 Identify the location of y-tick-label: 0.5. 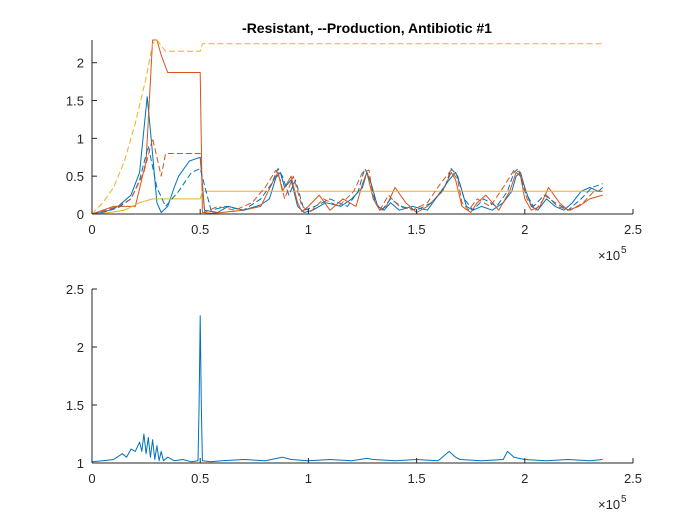
(75, 176).